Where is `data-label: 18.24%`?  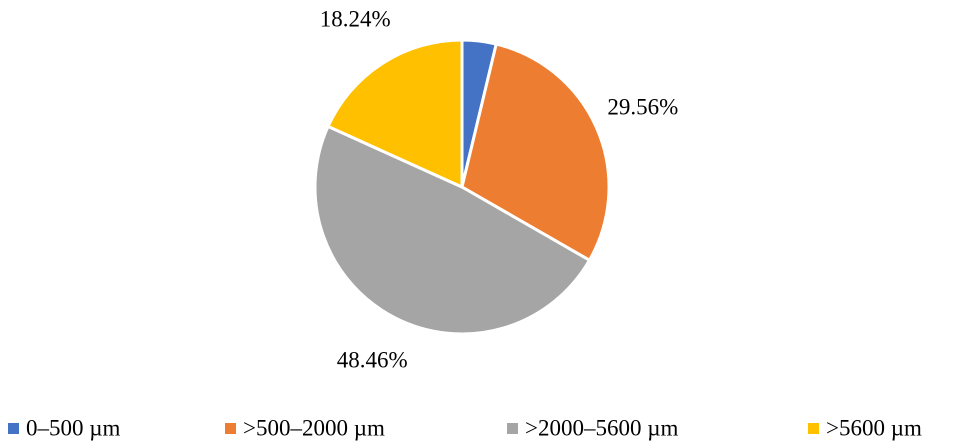 data-label: 18.24% is located at coordinates (355, 19).